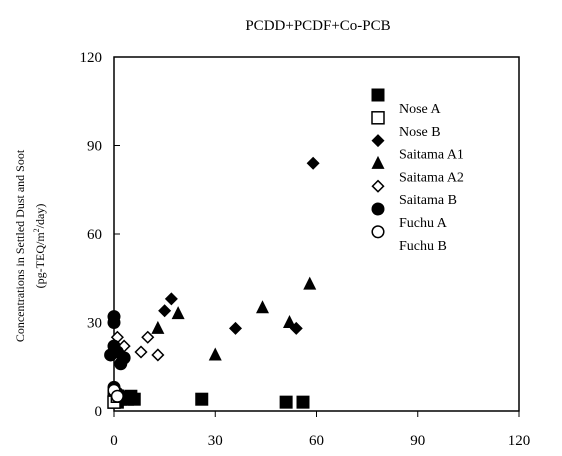  I want to click on x-tick-label: 90, so click(417, 441).